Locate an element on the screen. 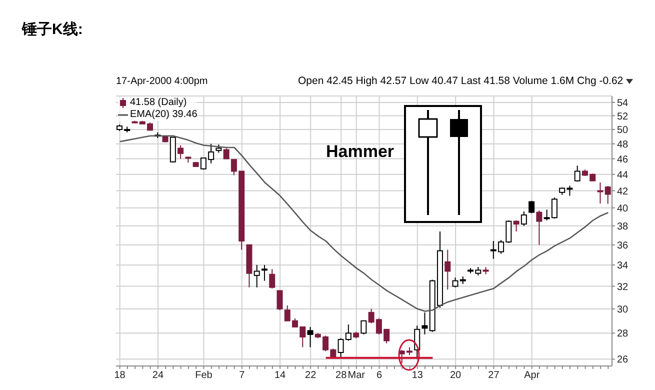 This screenshot has height=390, width=655. x-tick-label: Apr is located at coordinates (532, 376).